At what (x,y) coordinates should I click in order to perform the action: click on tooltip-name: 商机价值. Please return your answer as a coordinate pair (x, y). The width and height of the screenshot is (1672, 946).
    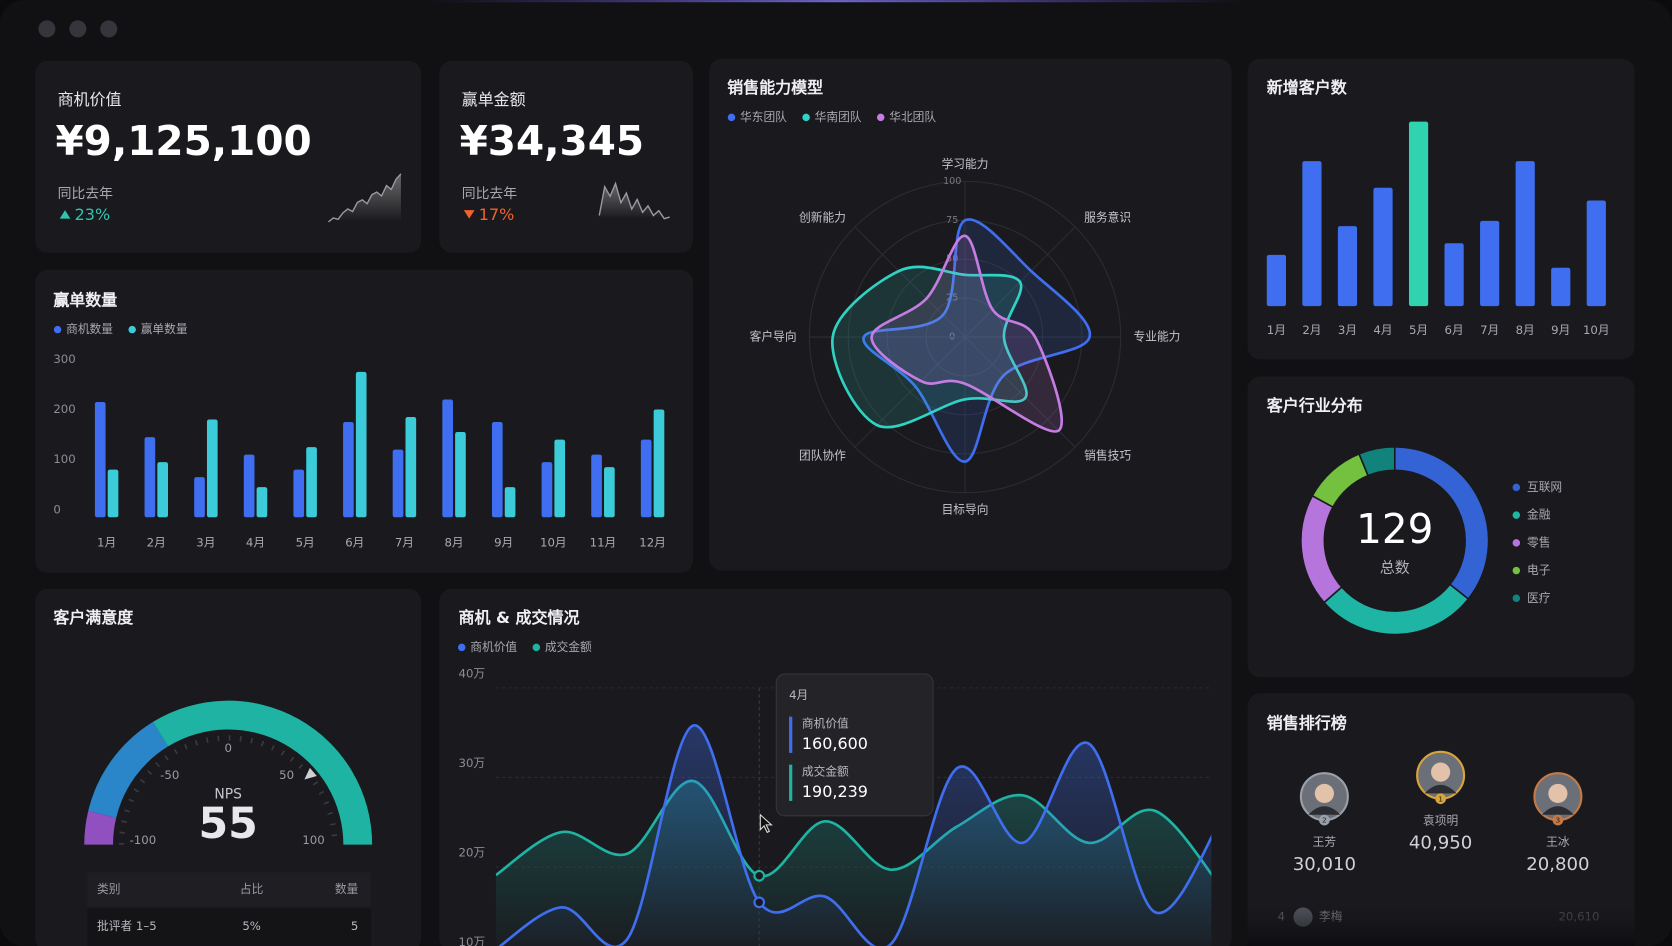
    Looking at the image, I should click on (825, 724).